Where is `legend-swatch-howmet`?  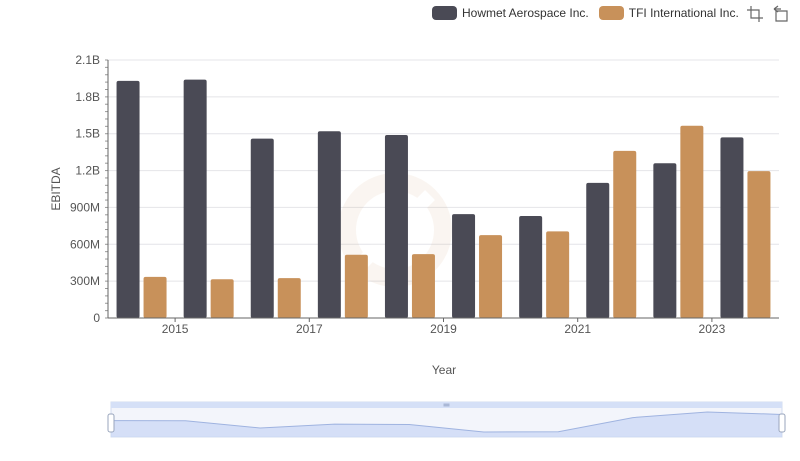 legend-swatch-howmet is located at coordinates (444, 13).